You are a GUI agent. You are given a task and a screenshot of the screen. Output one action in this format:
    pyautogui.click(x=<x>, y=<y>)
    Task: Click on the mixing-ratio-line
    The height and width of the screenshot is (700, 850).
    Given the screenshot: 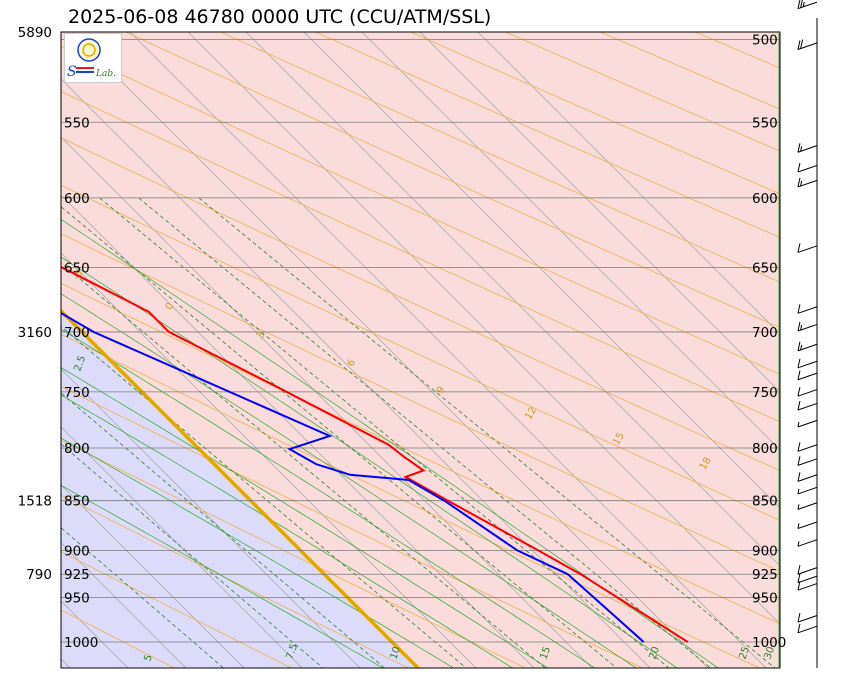 What is the action you would take?
    pyautogui.click(x=142, y=597)
    